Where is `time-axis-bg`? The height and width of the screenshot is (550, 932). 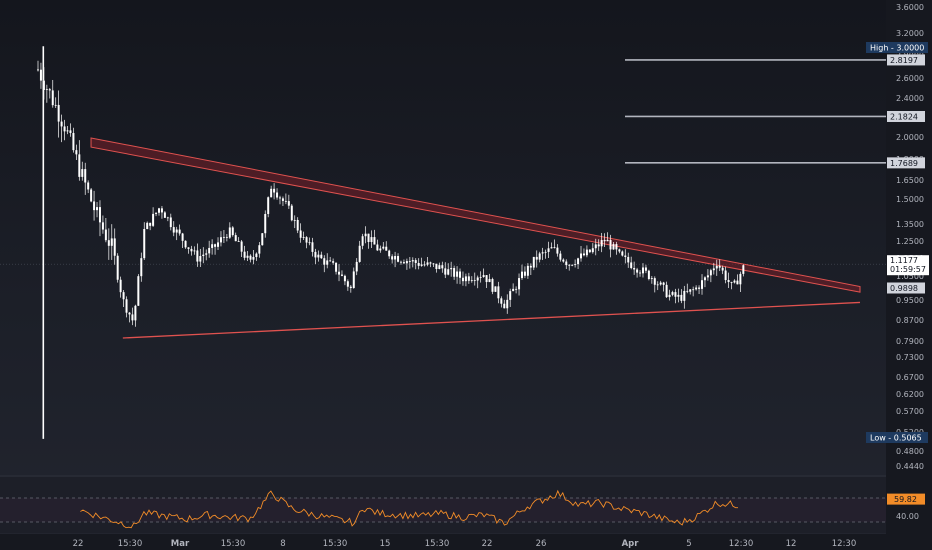 time-axis-bg is located at coordinates (443, 542).